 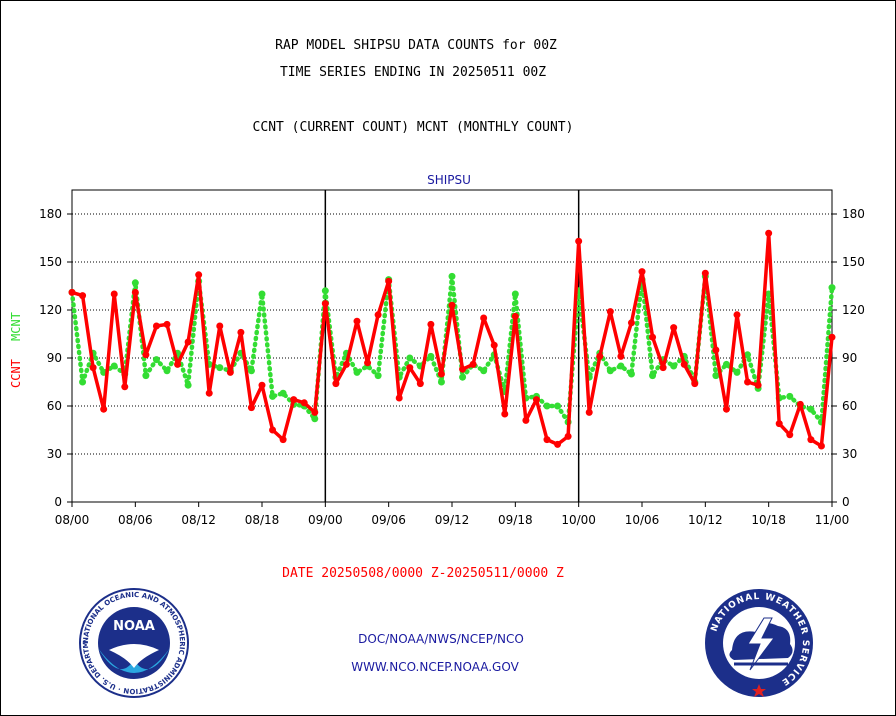 I want to click on x-tick-label-54: 10/06, so click(x=642, y=520).